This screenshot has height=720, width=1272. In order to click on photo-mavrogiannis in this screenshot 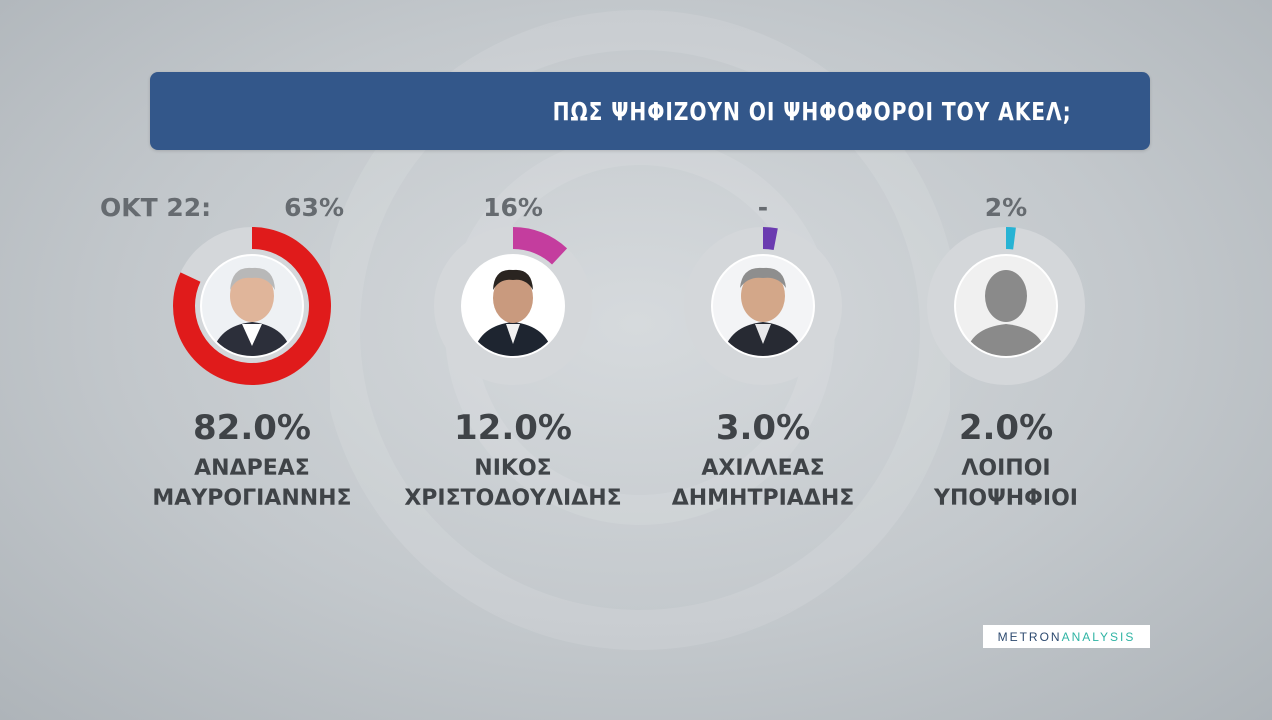, I will do `click(252, 306)`.